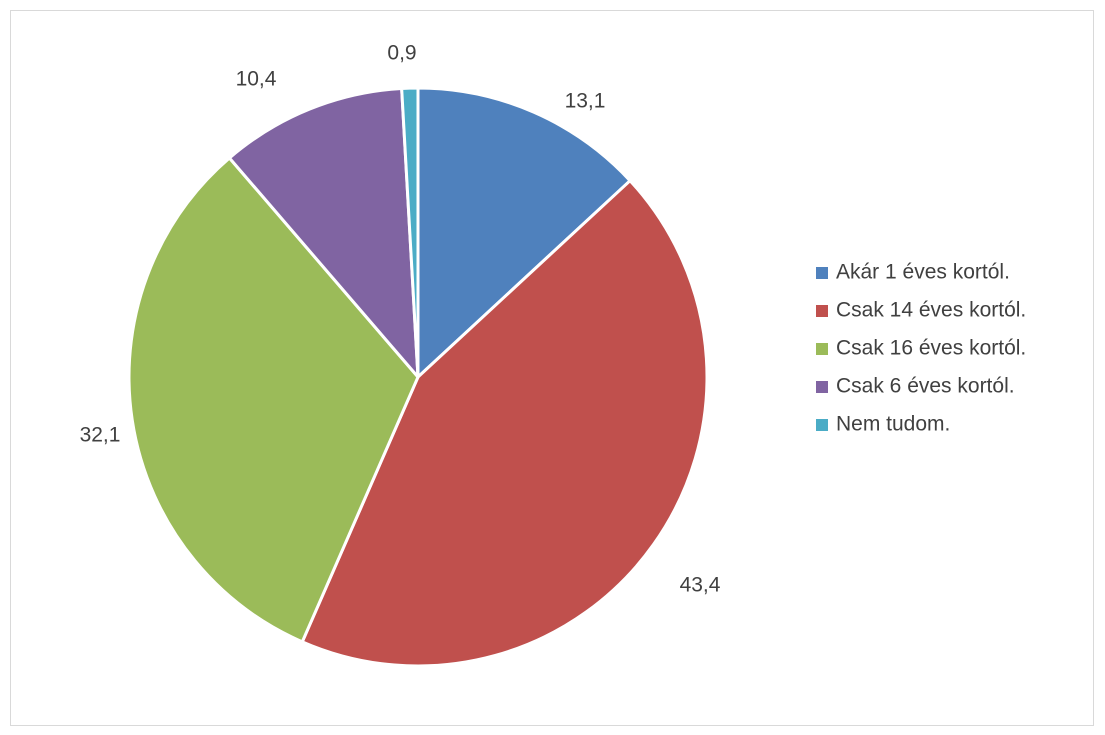  What do you see at coordinates (923, 272) in the screenshot?
I see `legend-label-1: Akár 1 éves kortól.` at bounding box center [923, 272].